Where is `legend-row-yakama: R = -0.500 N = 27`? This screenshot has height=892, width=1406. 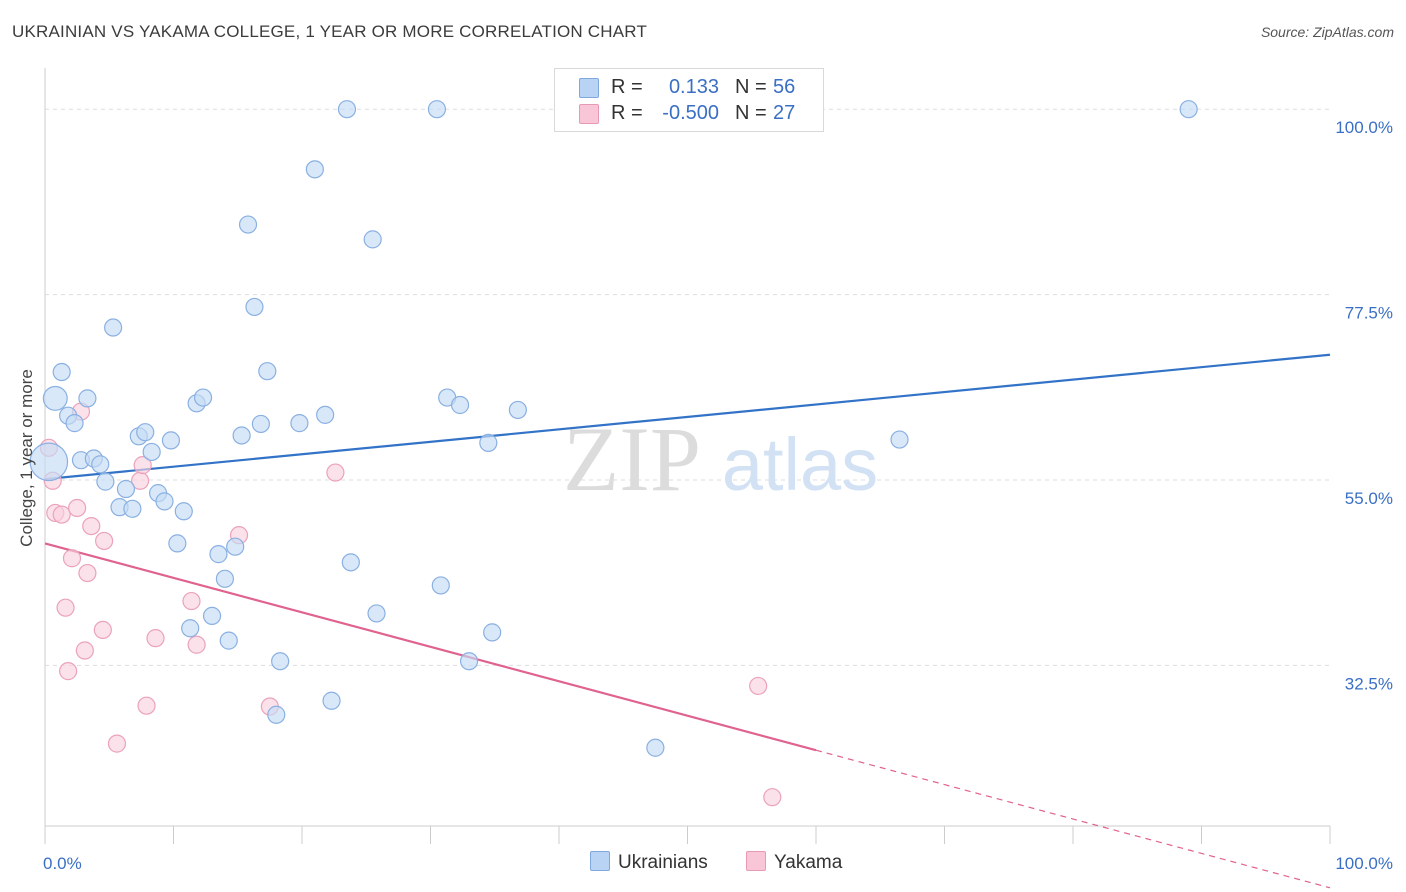
legend-row-yakama: R = -0.500 N = 27 is located at coordinates (689, 113).